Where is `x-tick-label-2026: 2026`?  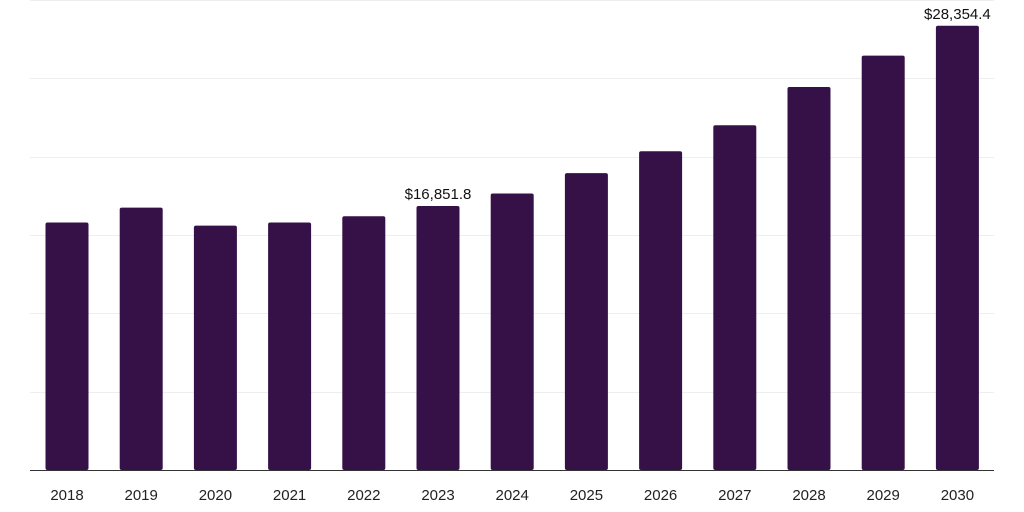
x-tick-label-2026: 2026 is located at coordinates (660, 495).